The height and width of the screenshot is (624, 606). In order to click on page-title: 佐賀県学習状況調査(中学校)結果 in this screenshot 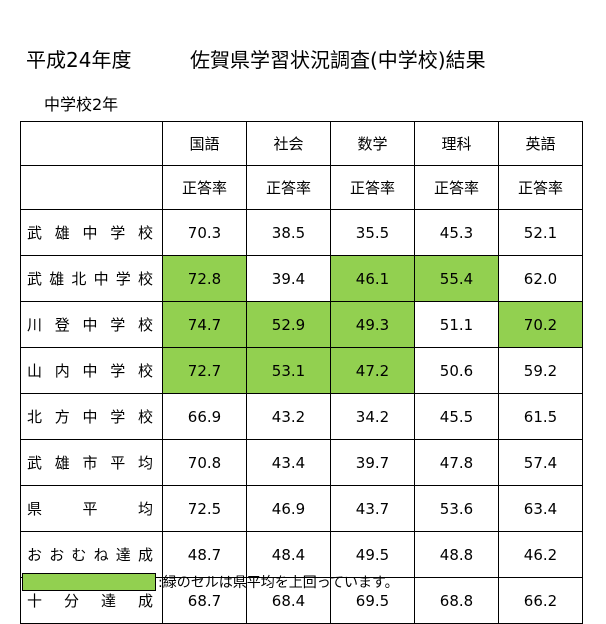, I will do `click(338, 60)`.